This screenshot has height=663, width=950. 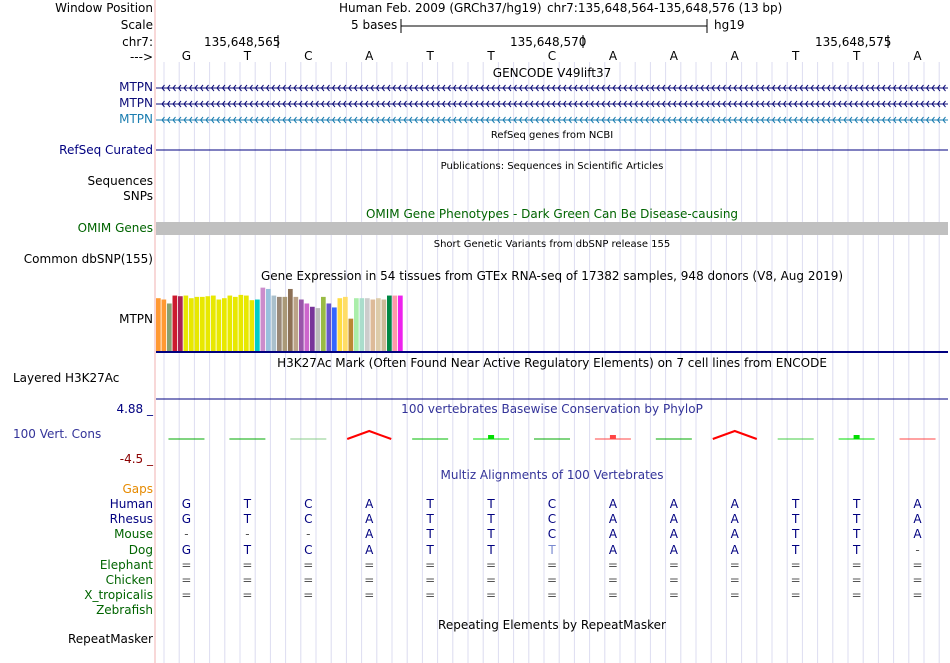 What do you see at coordinates (242, 42) in the screenshot?
I see `ruler-tick-label: 135,648,565` at bounding box center [242, 42].